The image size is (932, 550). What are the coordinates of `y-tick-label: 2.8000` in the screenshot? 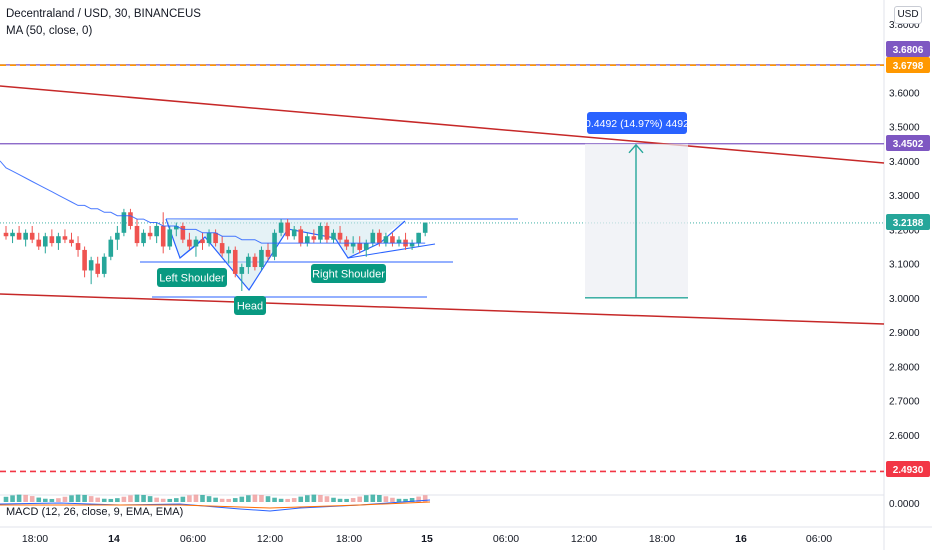 It's located at (904, 367).